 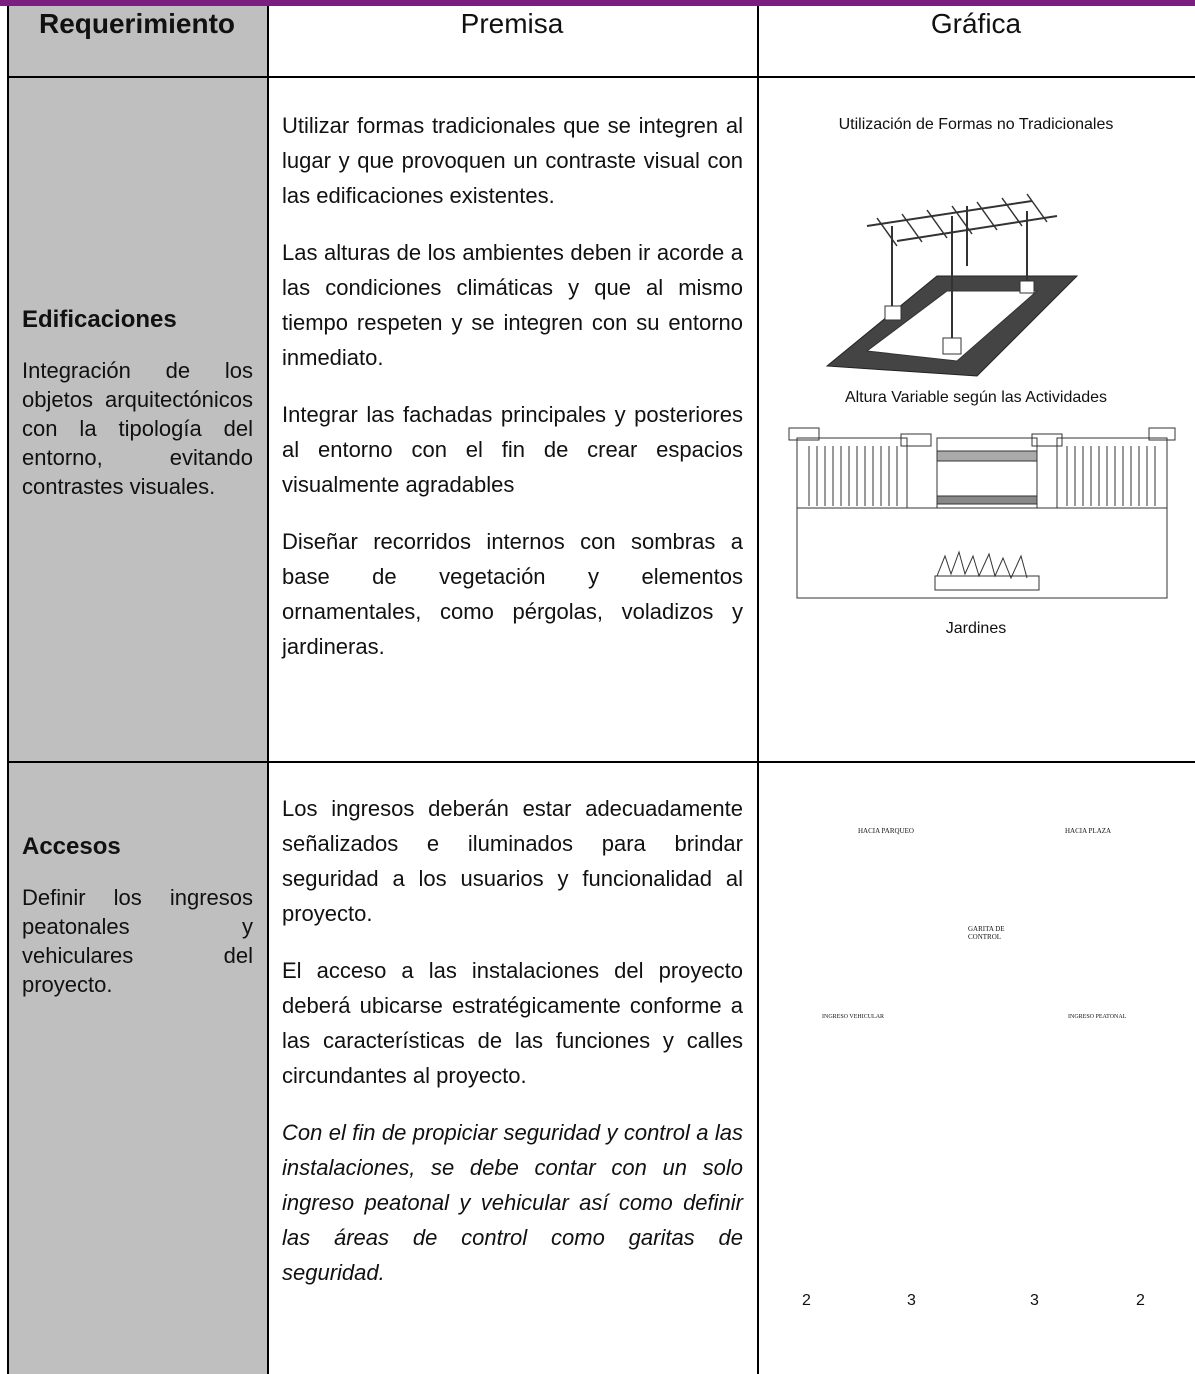 I want to click on graphic-caption: Altura Variable según las Actividades, so click(x=976, y=397).